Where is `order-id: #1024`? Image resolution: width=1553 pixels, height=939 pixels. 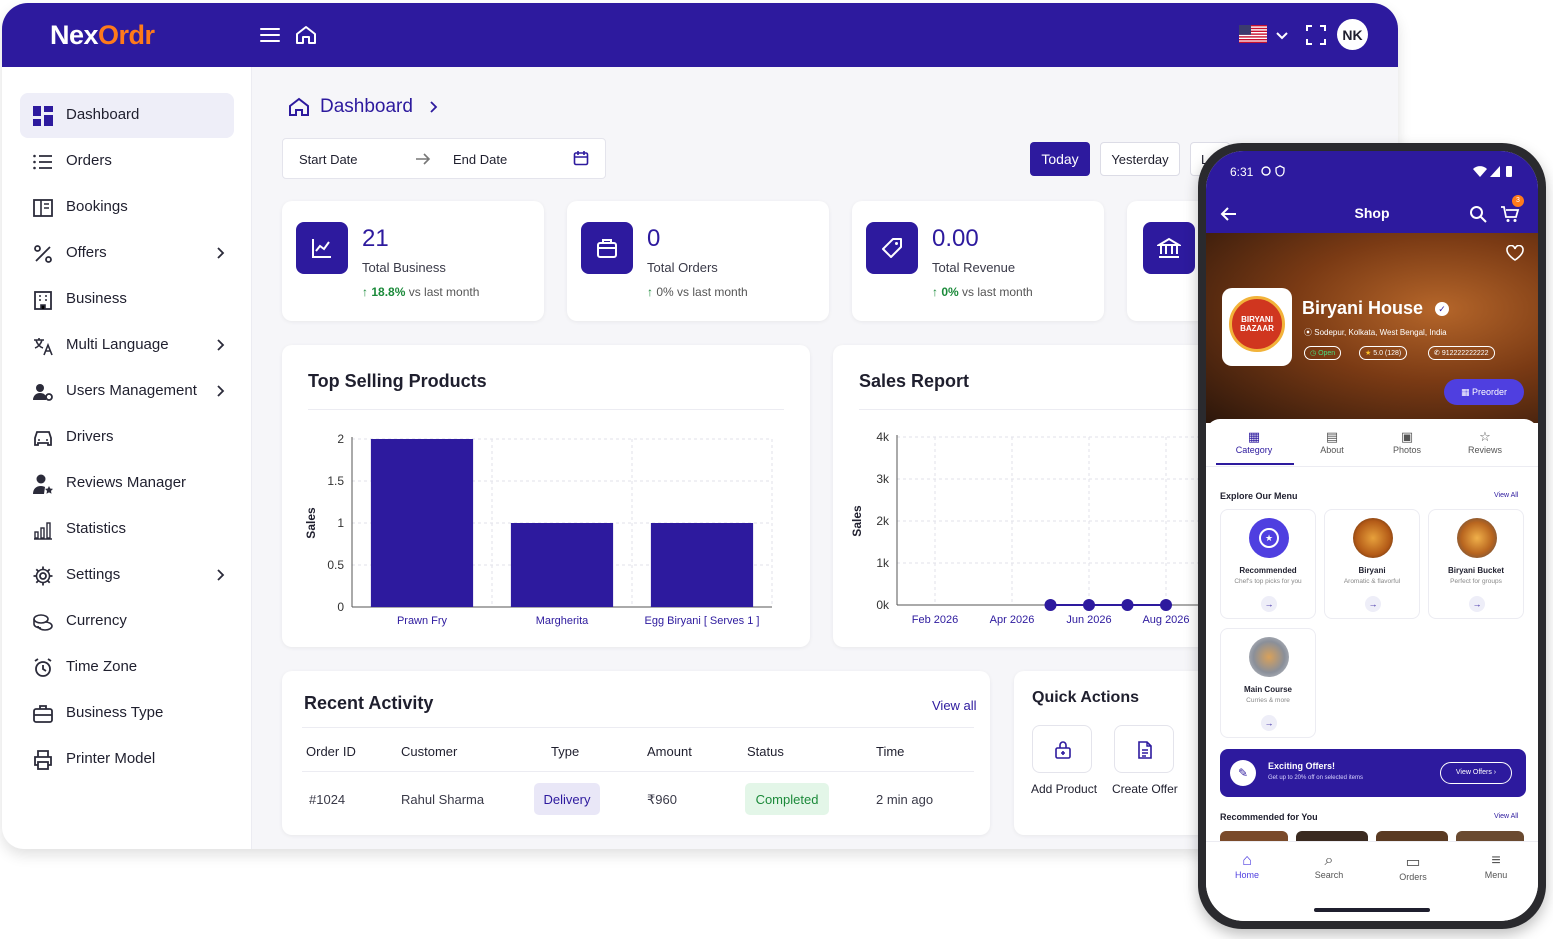 order-id: #1024 is located at coordinates (327, 799).